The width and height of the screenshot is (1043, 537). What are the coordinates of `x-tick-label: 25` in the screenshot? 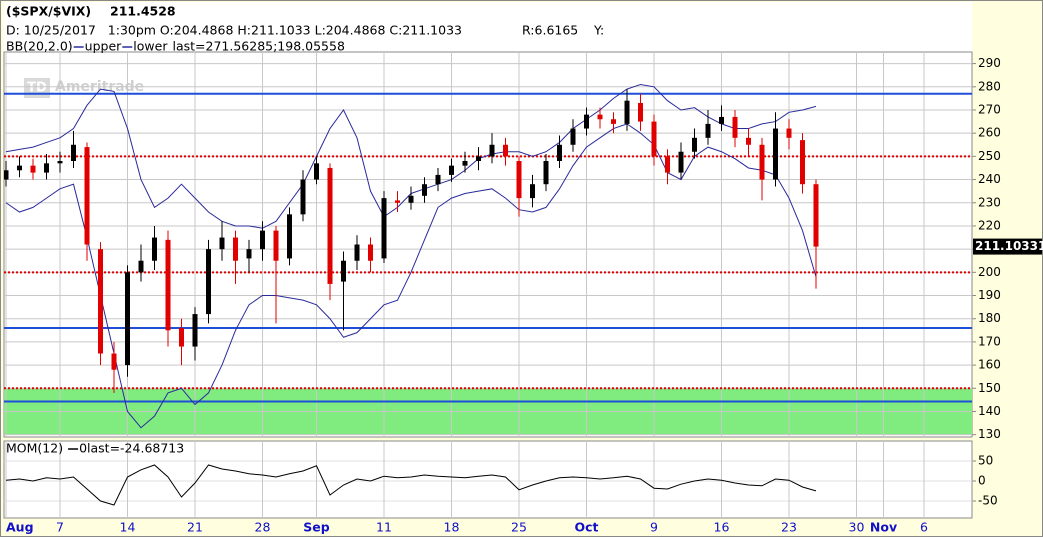 It's located at (519, 527).